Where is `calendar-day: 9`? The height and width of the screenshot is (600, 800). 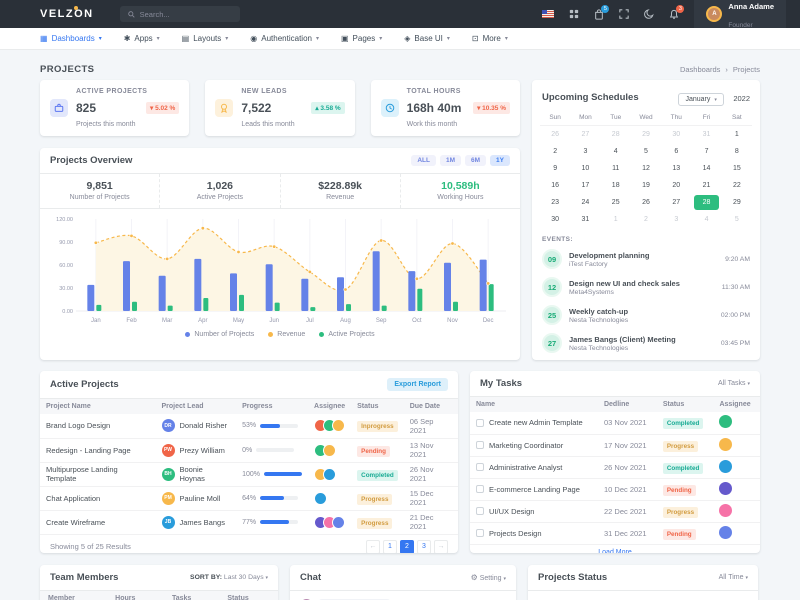 calendar-day: 9 is located at coordinates (555, 168).